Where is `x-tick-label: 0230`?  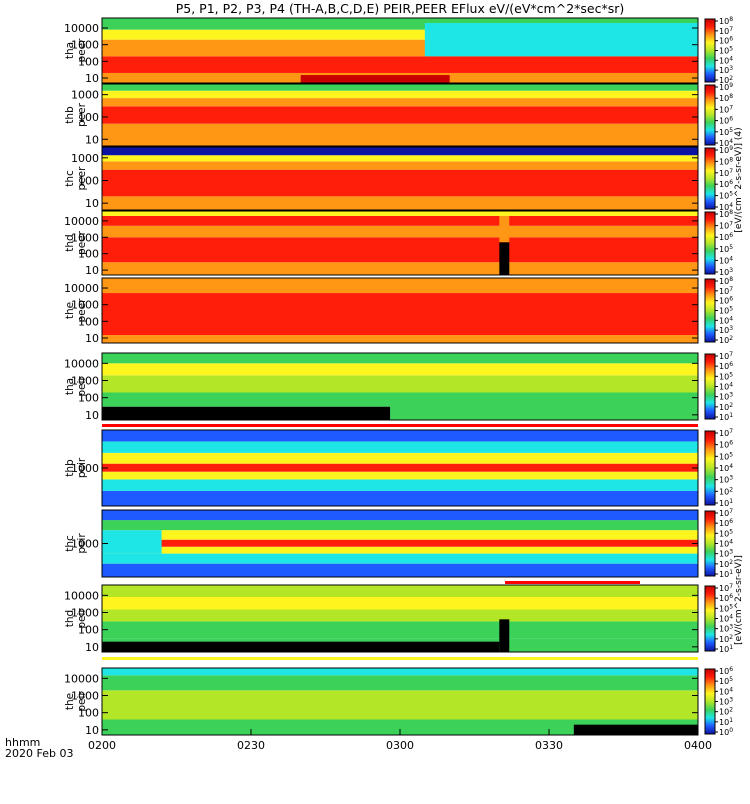
x-tick-label: 0230 is located at coordinates (251, 745).